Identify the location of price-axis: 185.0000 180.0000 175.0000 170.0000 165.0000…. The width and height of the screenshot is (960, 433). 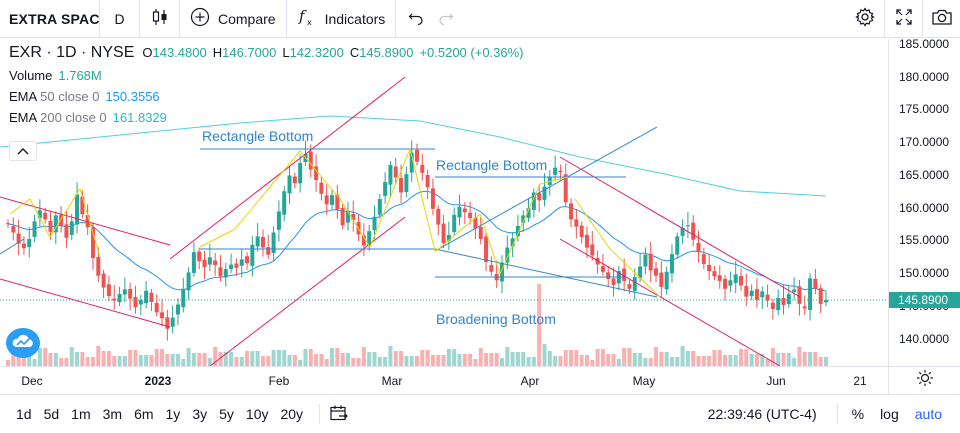
(924, 201).